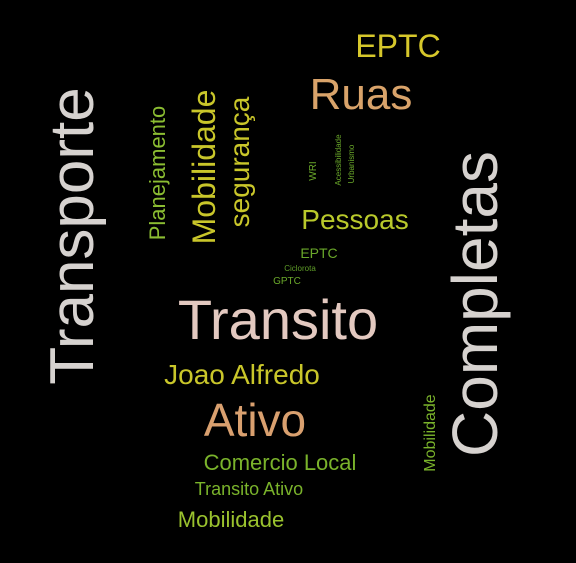 This screenshot has width=576, height=563. Describe the element at coordinates (242, 374) in the screenshot. I see `word-joao-alfredo: Joao Alfredo` at that location.